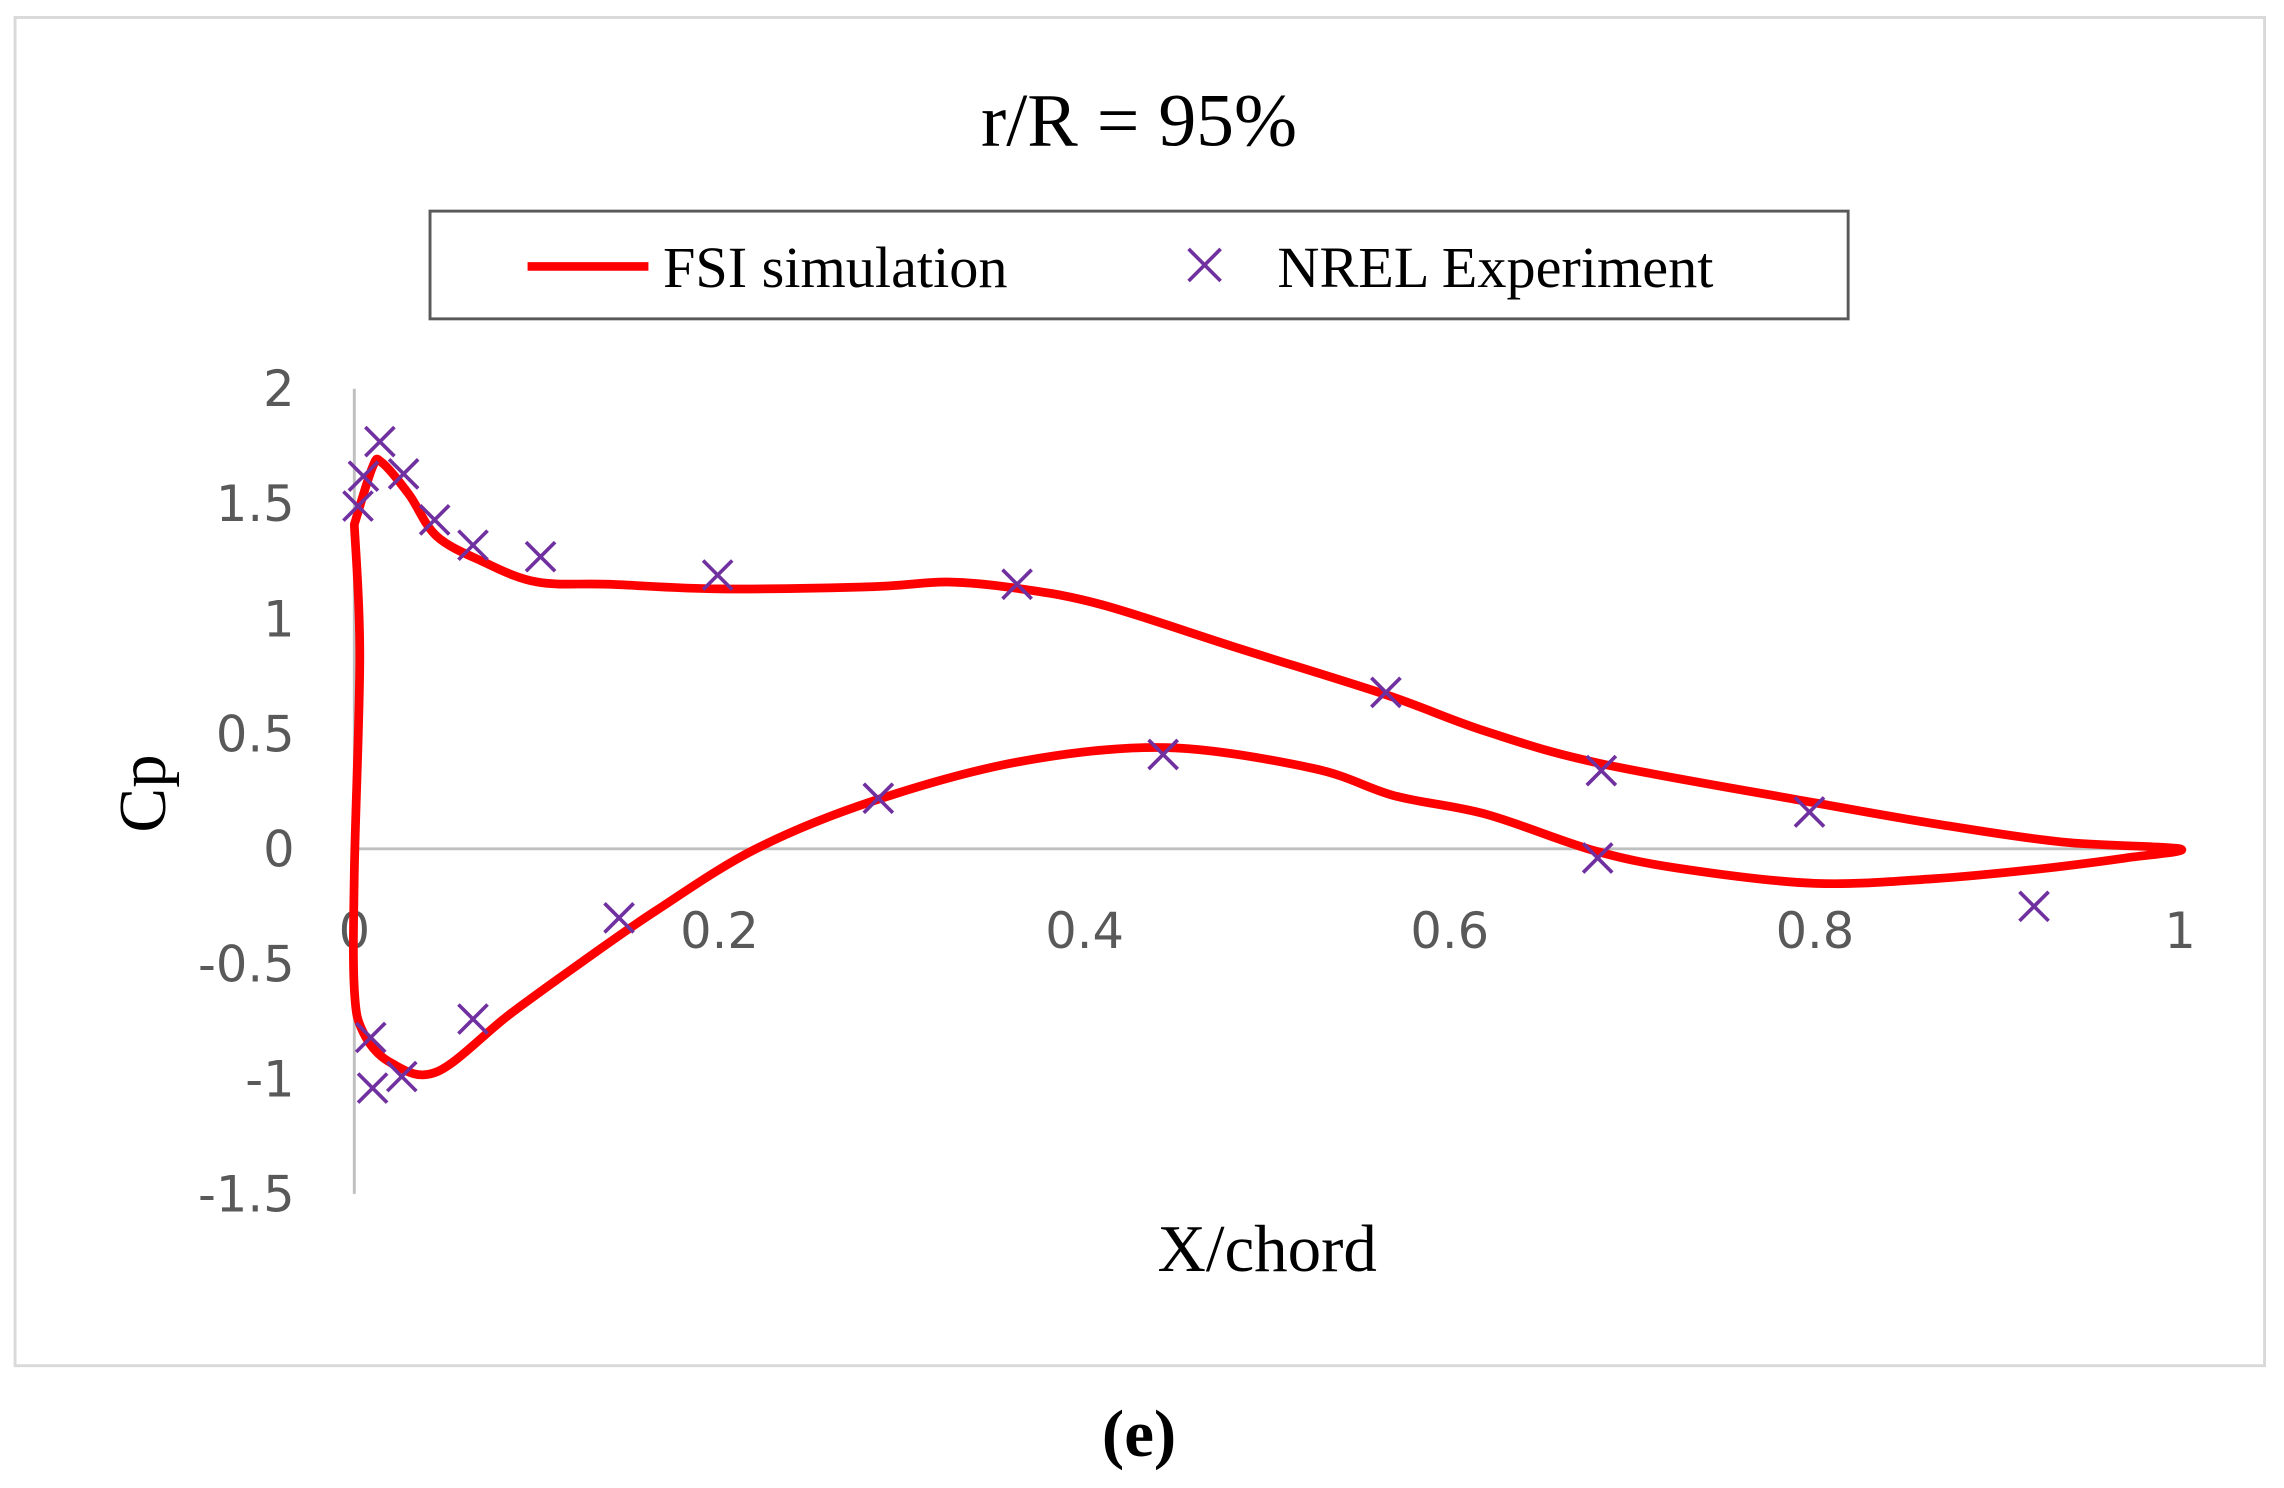 This screenshot has height=1488, width=2284. I want to click on y-tick-label: -1.5, so click(246, 1194).